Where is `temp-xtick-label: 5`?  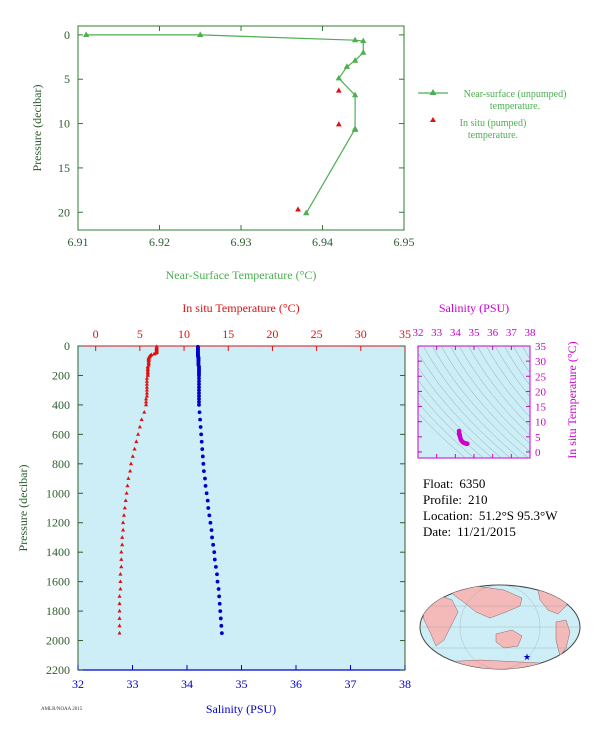 temp-xtick-label: 5 is located at coordinates (140, 334).